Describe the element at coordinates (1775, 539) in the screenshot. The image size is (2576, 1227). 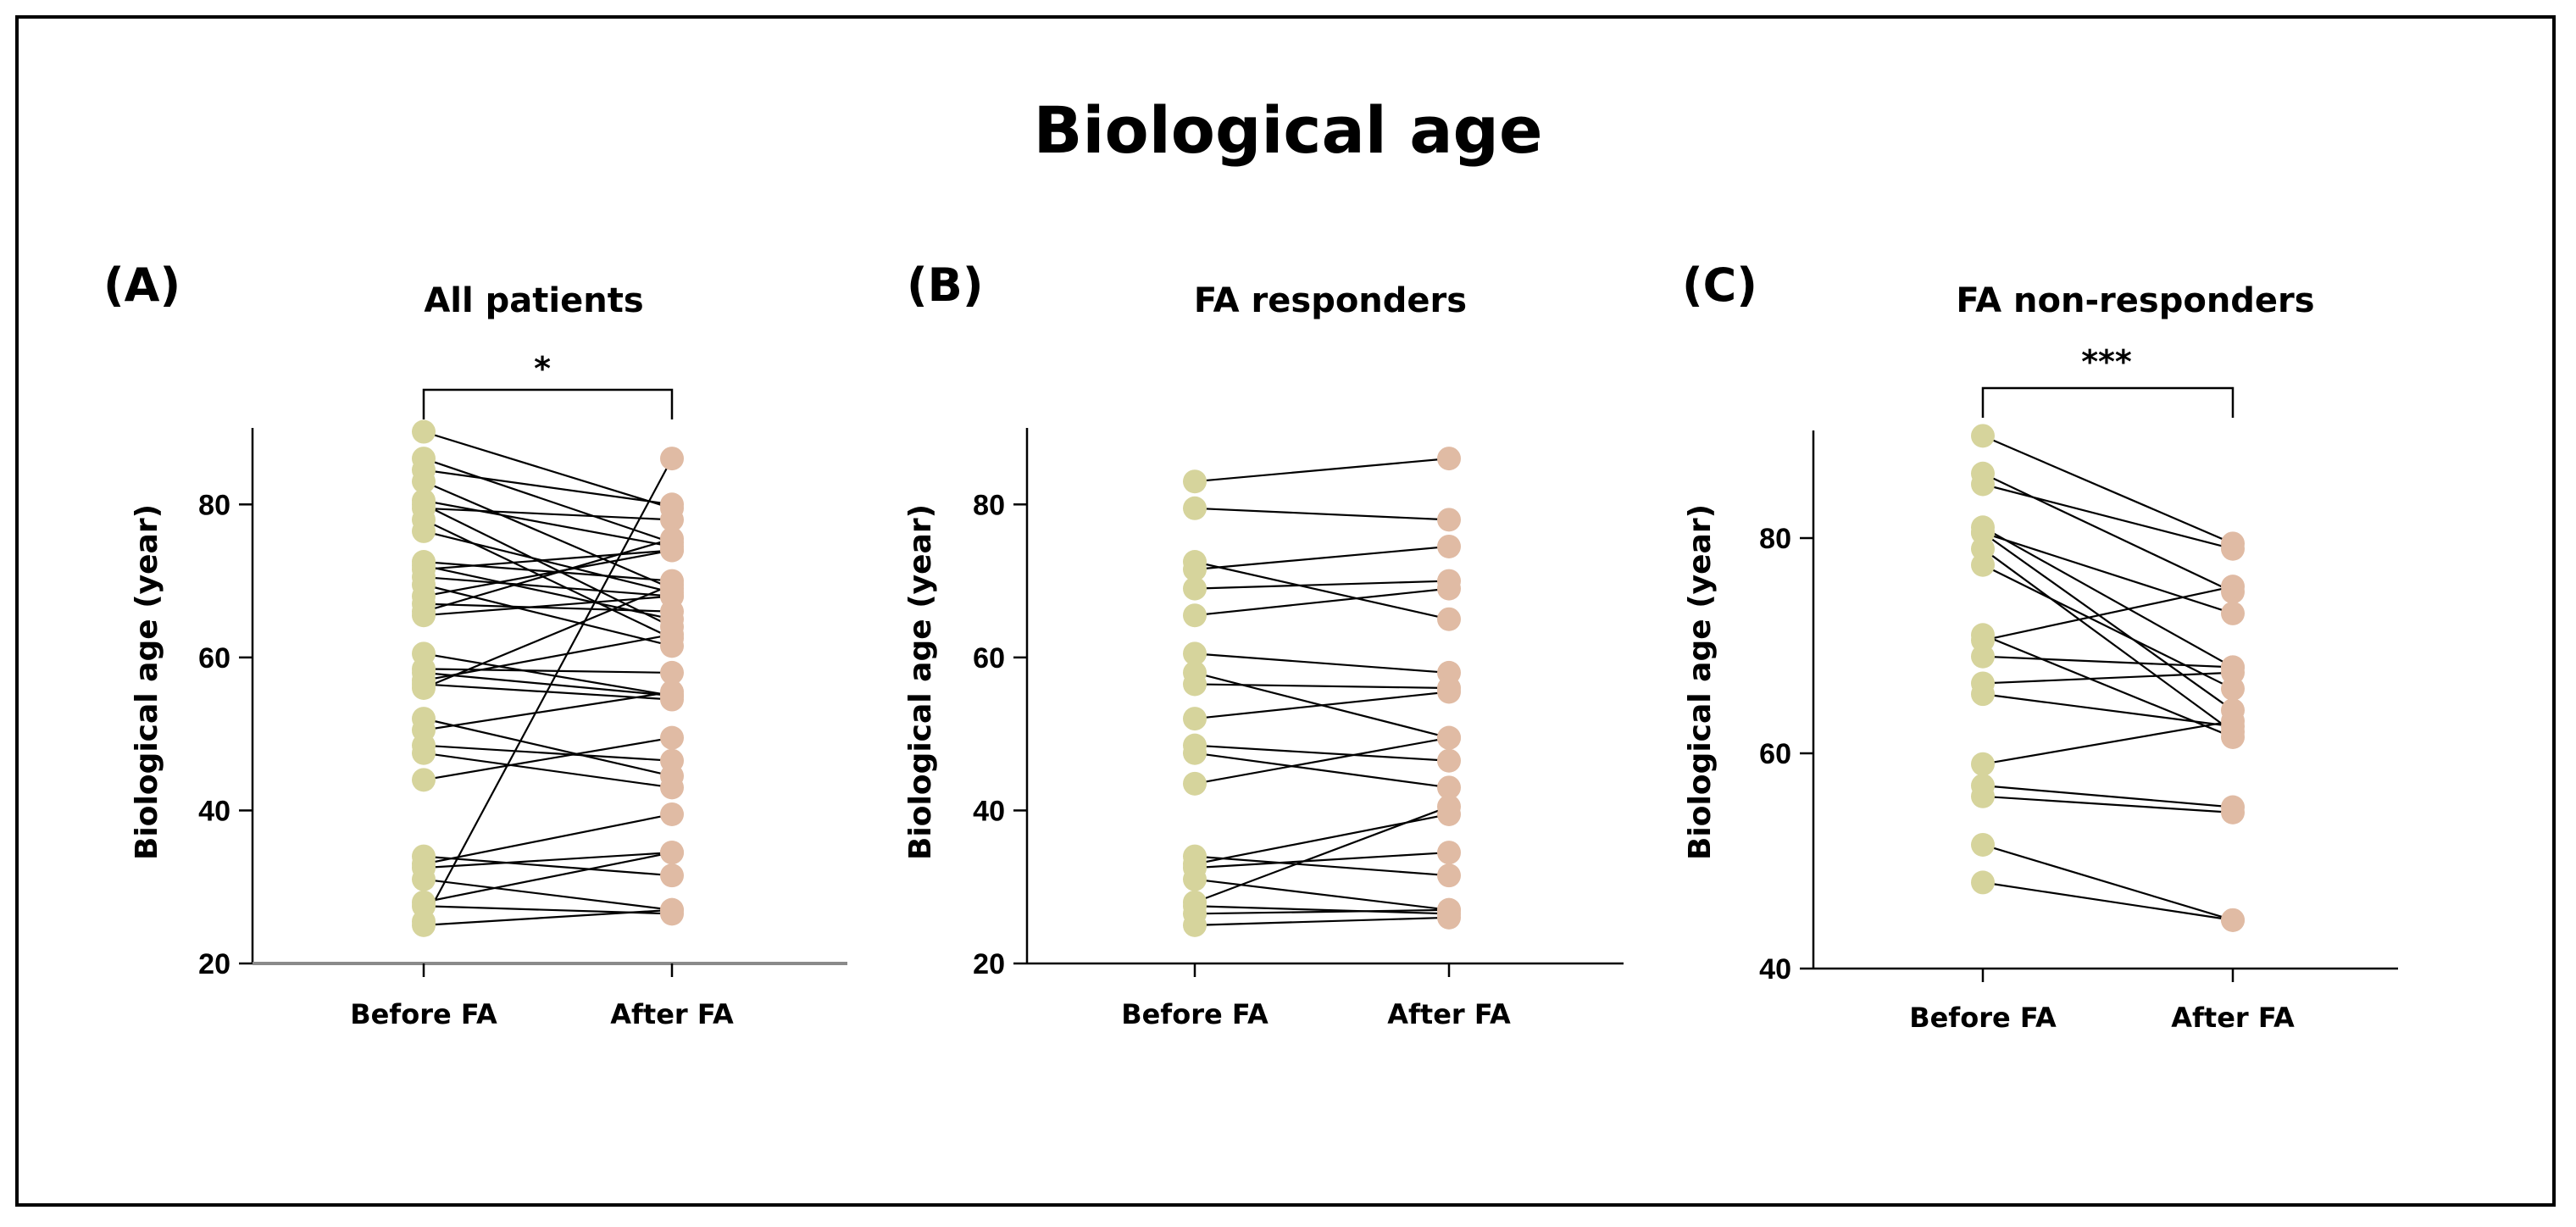
I see `panel-c-y-tick-label: 80` at that location.